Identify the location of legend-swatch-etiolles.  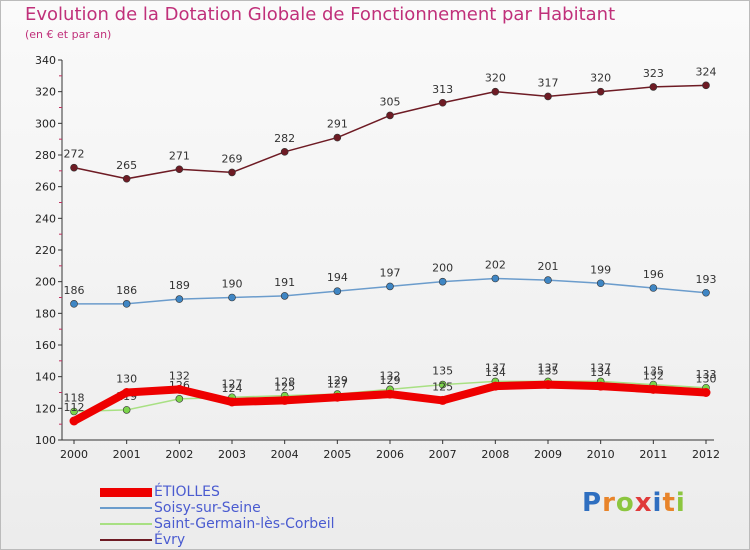
(126, 492).